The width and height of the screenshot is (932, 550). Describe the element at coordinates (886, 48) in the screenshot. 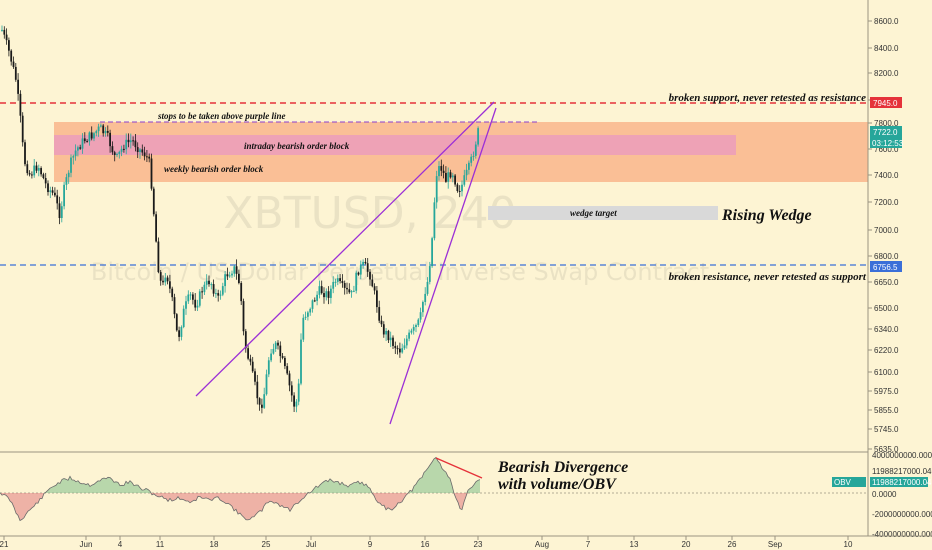

I see `price-tick-label: 8400.0` at that location.